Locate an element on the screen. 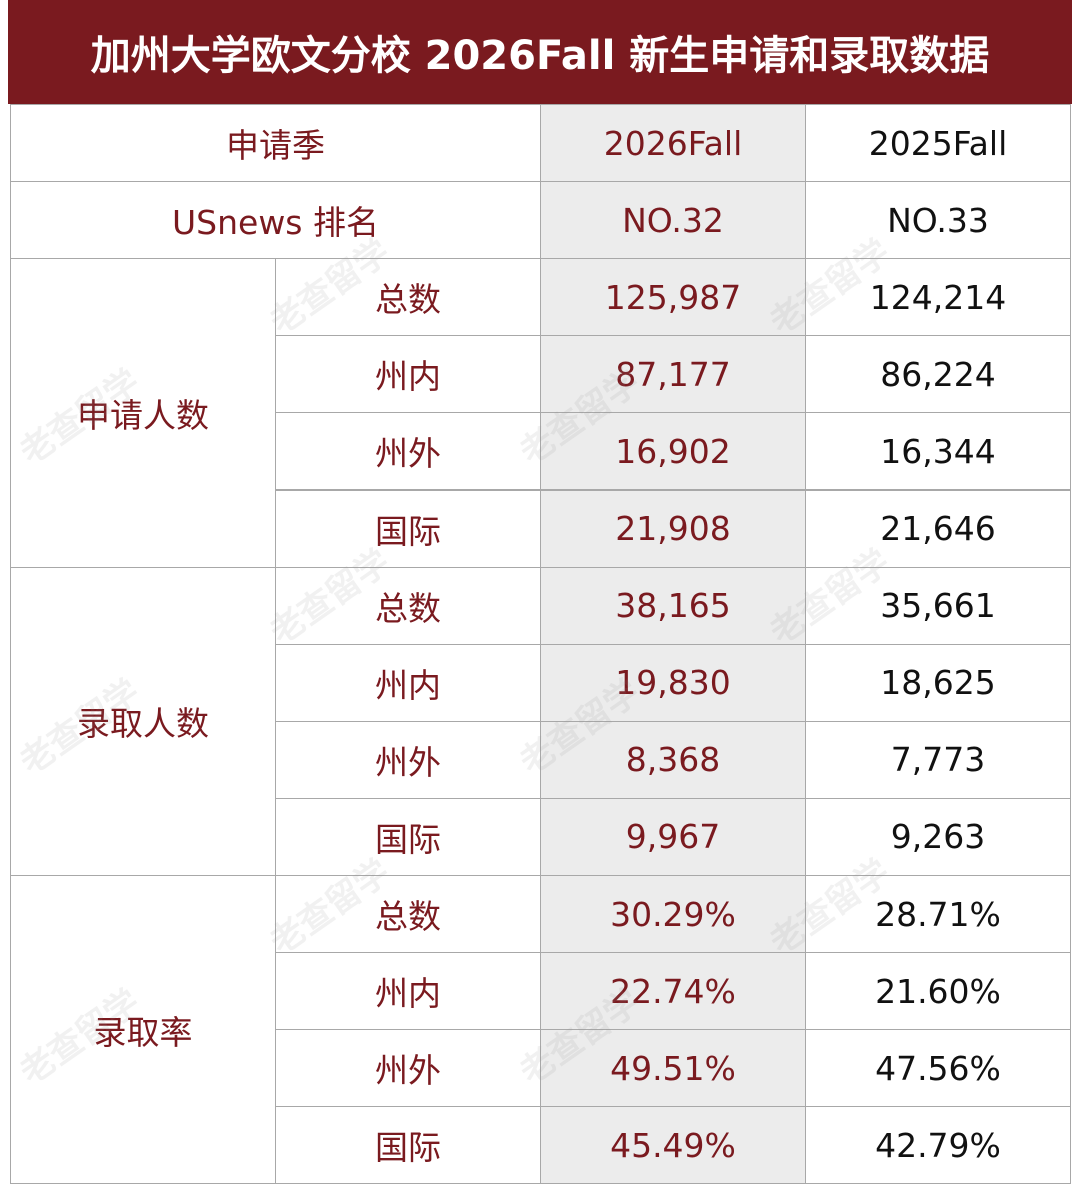 The width and height of the screenshot is (1080, 1192). cell-text: 21.60% is located at coordinates (938, 991).